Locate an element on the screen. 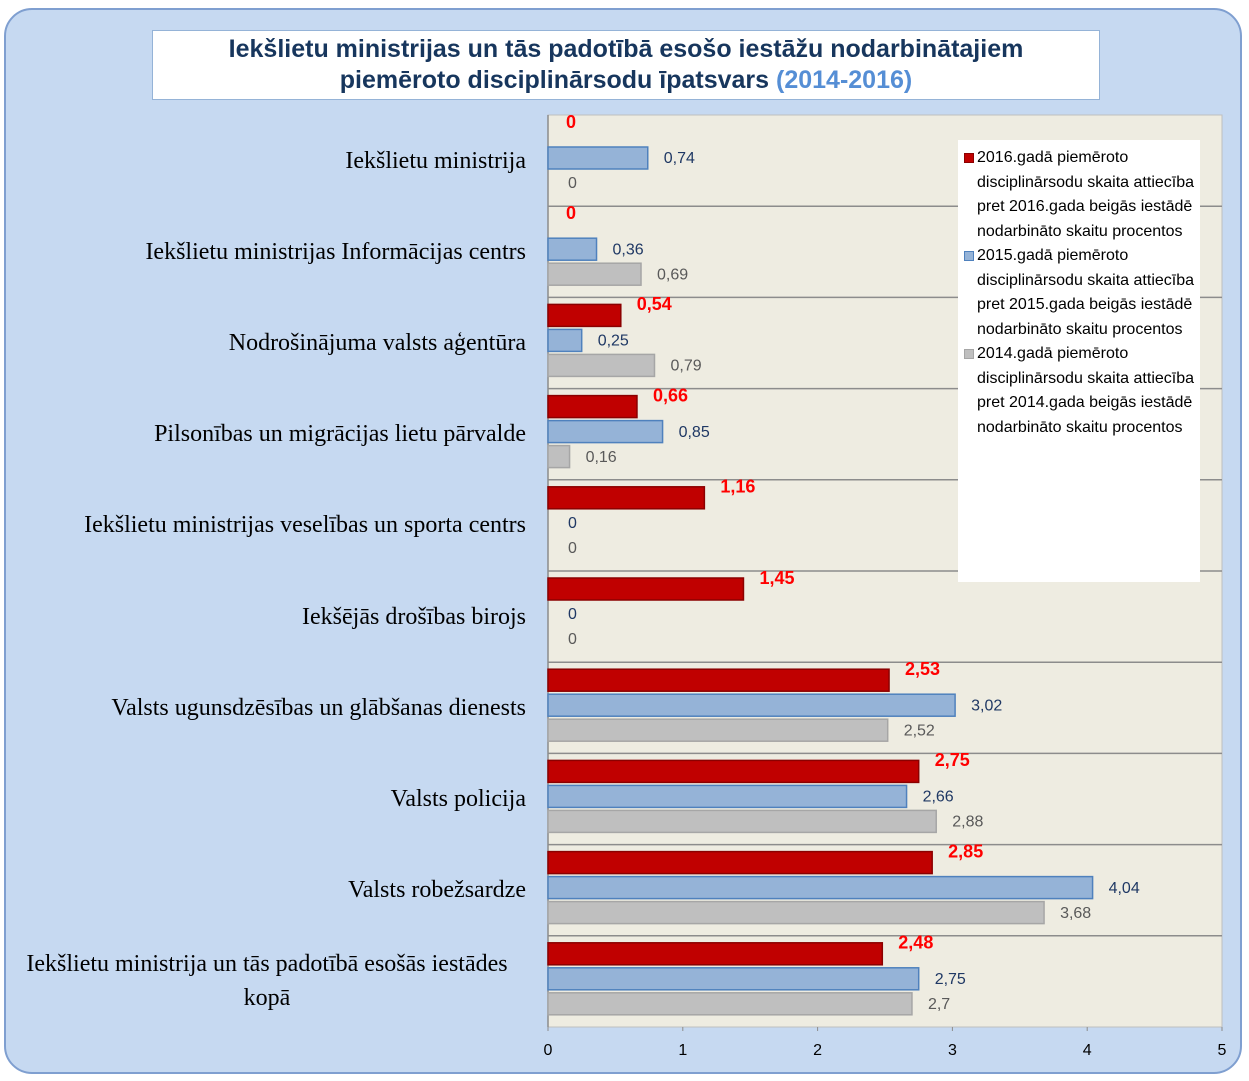 The width and height of the screenshot is (1249, 1081). x-tick-label: 3 is located at coordinates (952, 1050).